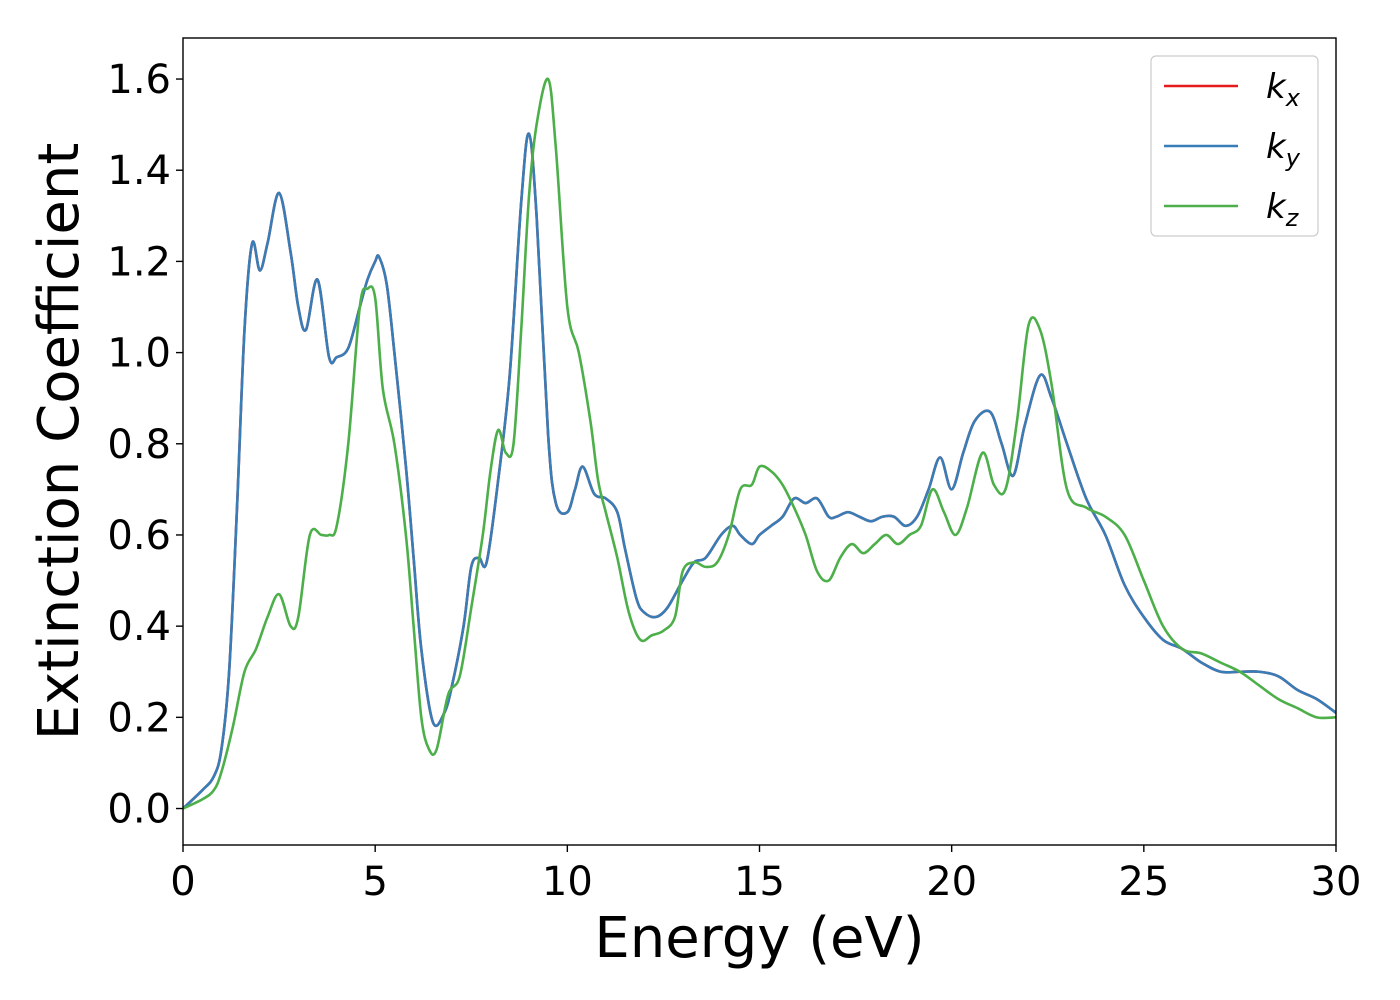  I want to click on x-axis-title: Energy (eV), so click(759, 938).